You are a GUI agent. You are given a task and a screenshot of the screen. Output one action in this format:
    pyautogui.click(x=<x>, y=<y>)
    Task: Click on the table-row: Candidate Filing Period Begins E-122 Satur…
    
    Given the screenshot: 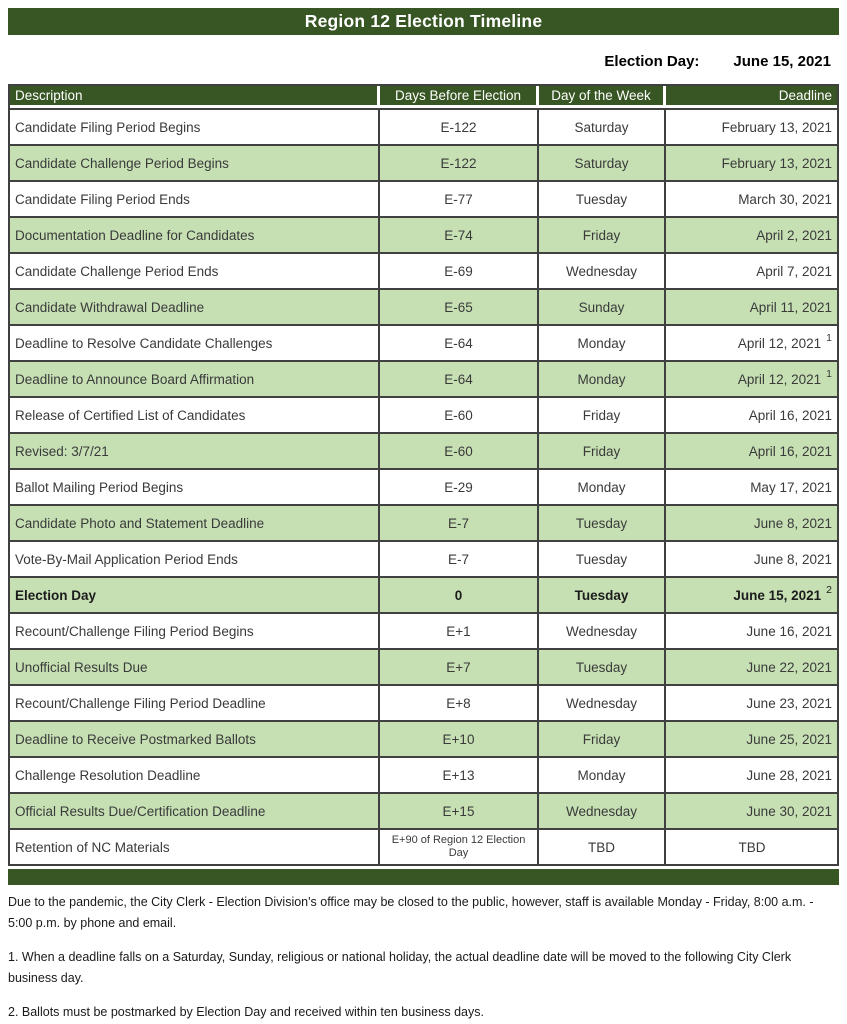 What is the action you would take?
    pyautogui.click(x=423, y=126)
    